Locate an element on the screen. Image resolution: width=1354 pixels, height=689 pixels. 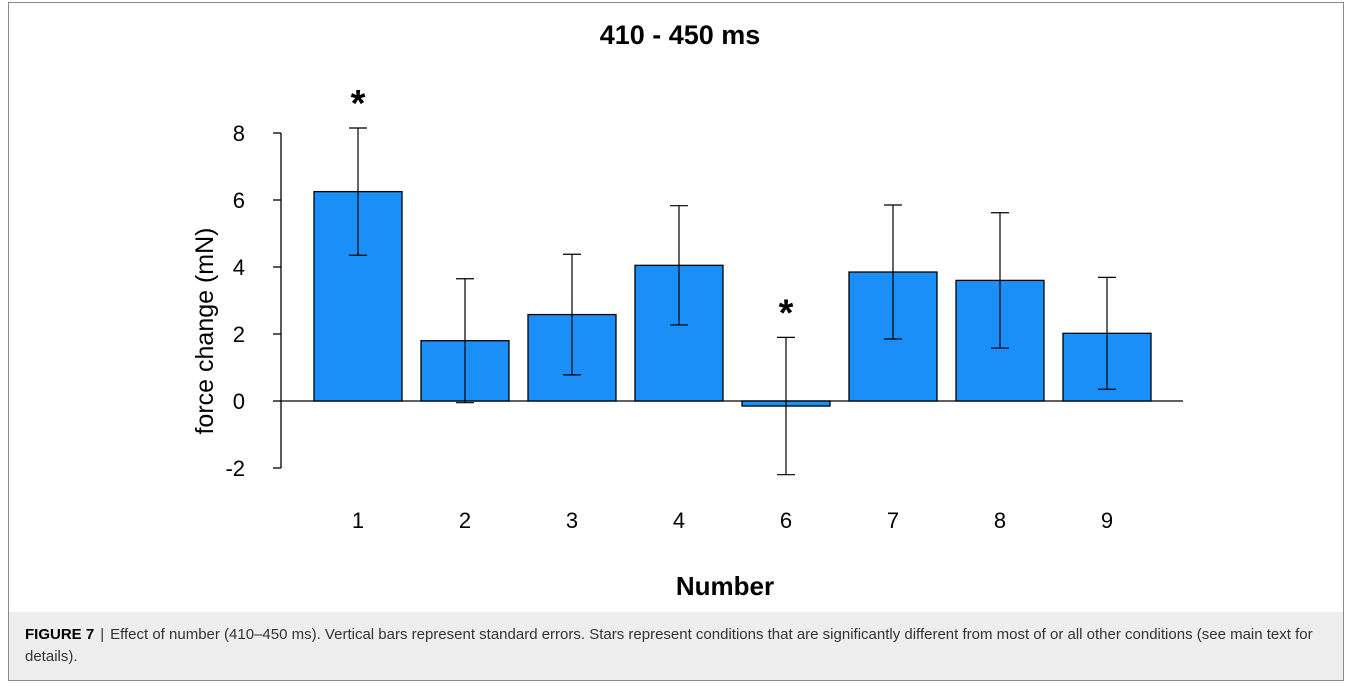
chart-title: 410 - 450 ms is located at coordinates (680, 35).